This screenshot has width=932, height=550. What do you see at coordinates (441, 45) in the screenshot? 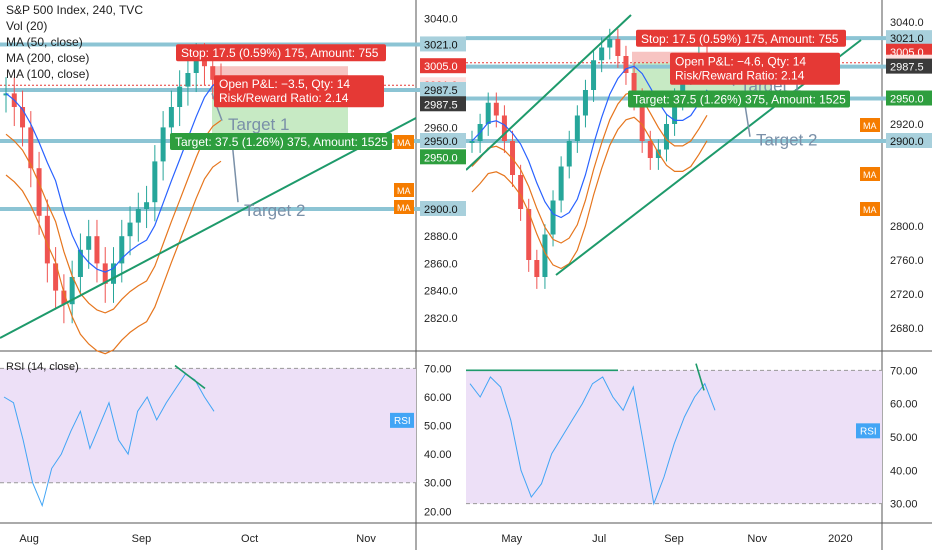
I see `price-tag-text: 3021.0` at bounding box center [441, 45].